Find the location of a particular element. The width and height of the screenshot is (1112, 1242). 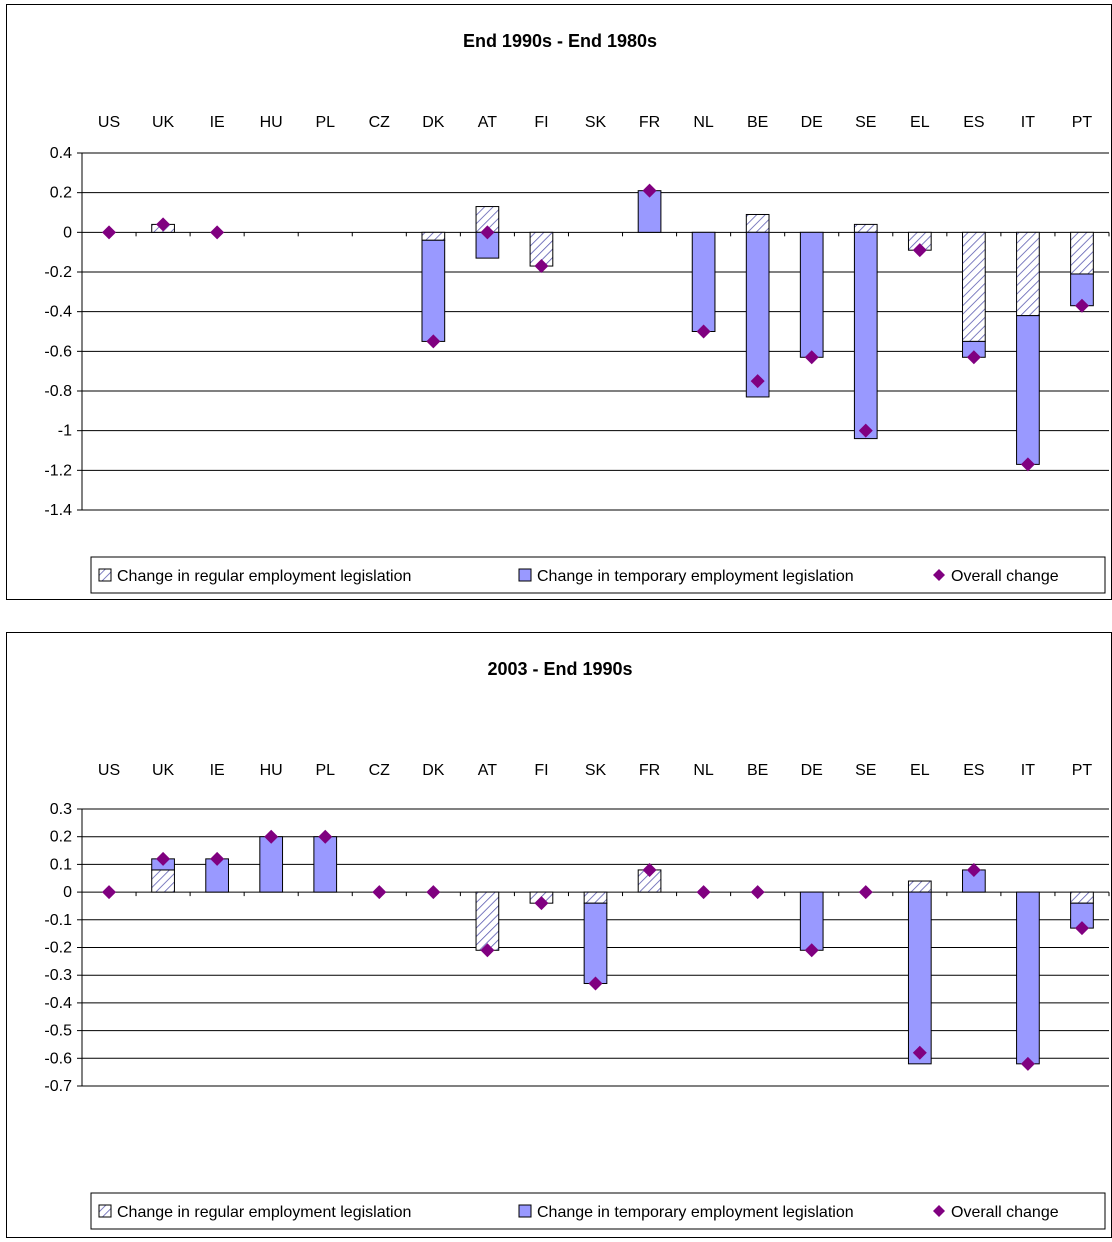

chart-title: End 1990s - End 1980s is located at coordinates (560, 41).